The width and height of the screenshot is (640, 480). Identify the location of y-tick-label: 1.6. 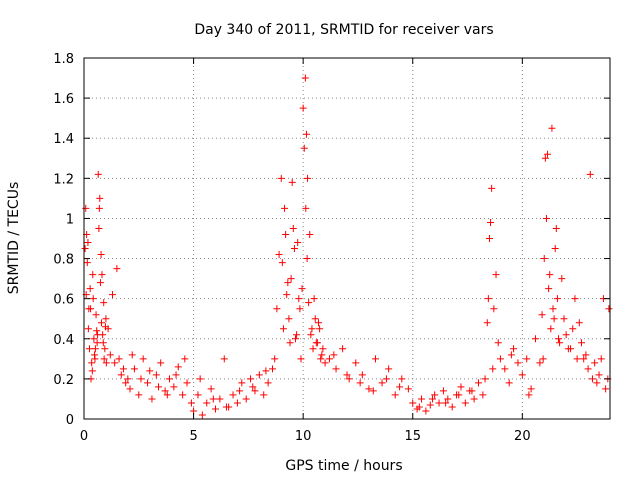
(63, 99).